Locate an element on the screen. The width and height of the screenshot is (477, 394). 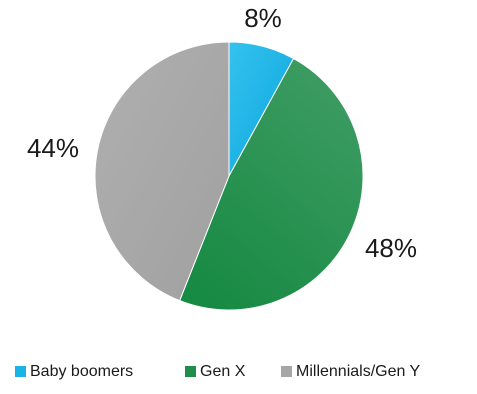
legend-item-millennials-gen-y: Millennials/Gen Y is located at coordinates (351, 371).